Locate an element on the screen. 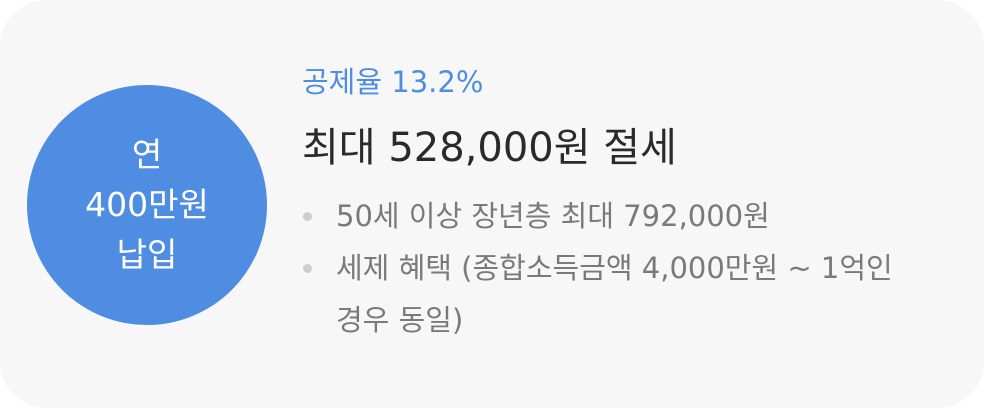  deduction-rate: 공제율 13.2% is located at coordinates (393, 82).